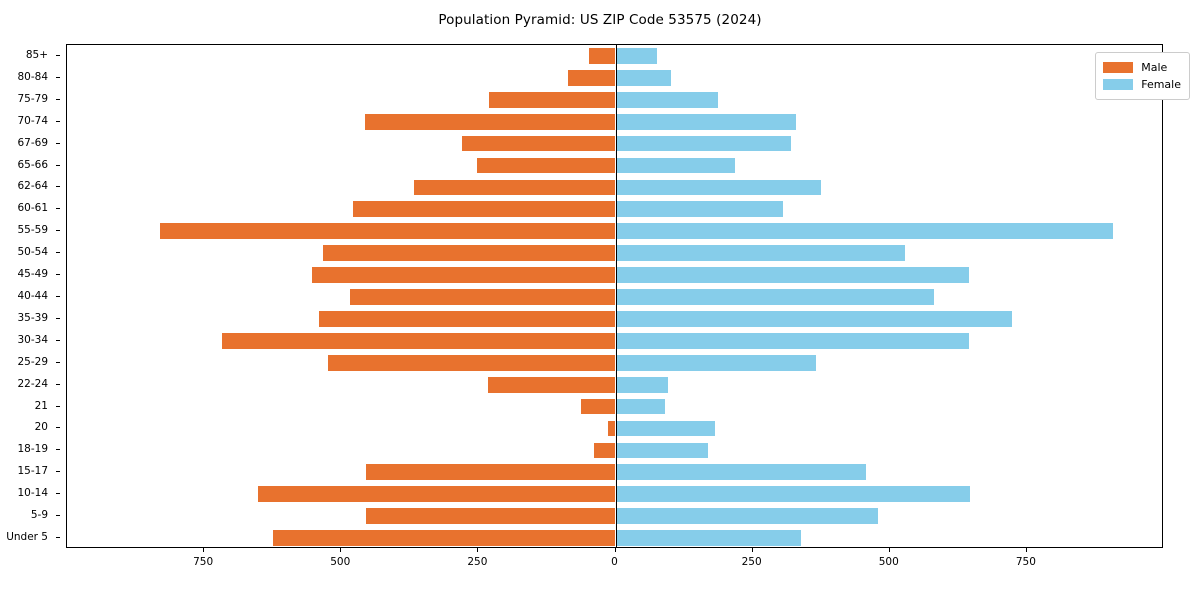  Describe the element at coordinates (27, 536) in the screenshot. I see `y-axis-tick-label: Under 5` at that location.